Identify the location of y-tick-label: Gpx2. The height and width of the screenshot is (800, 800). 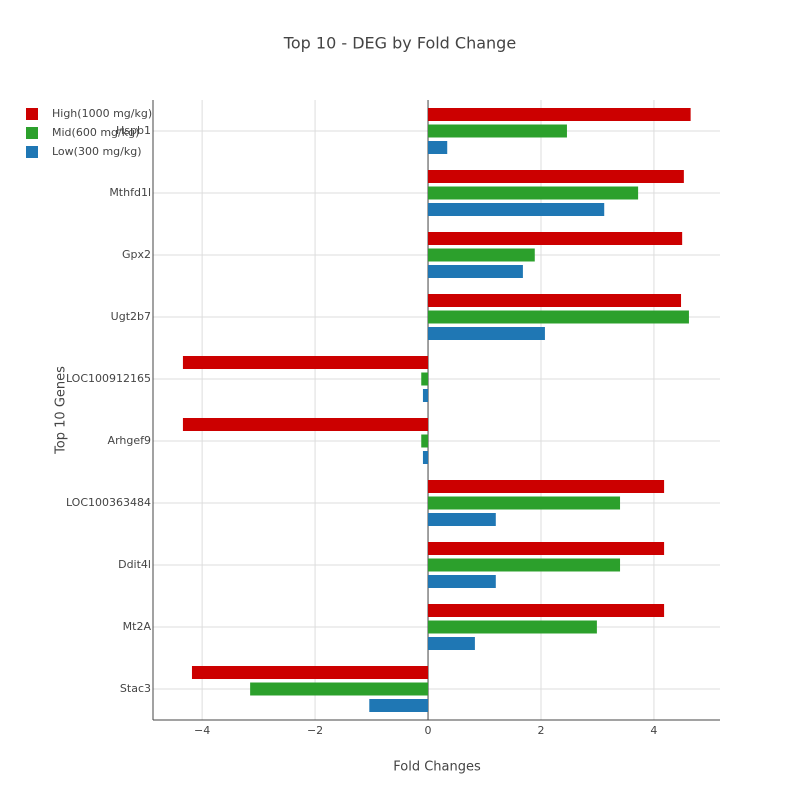
(136, 254).